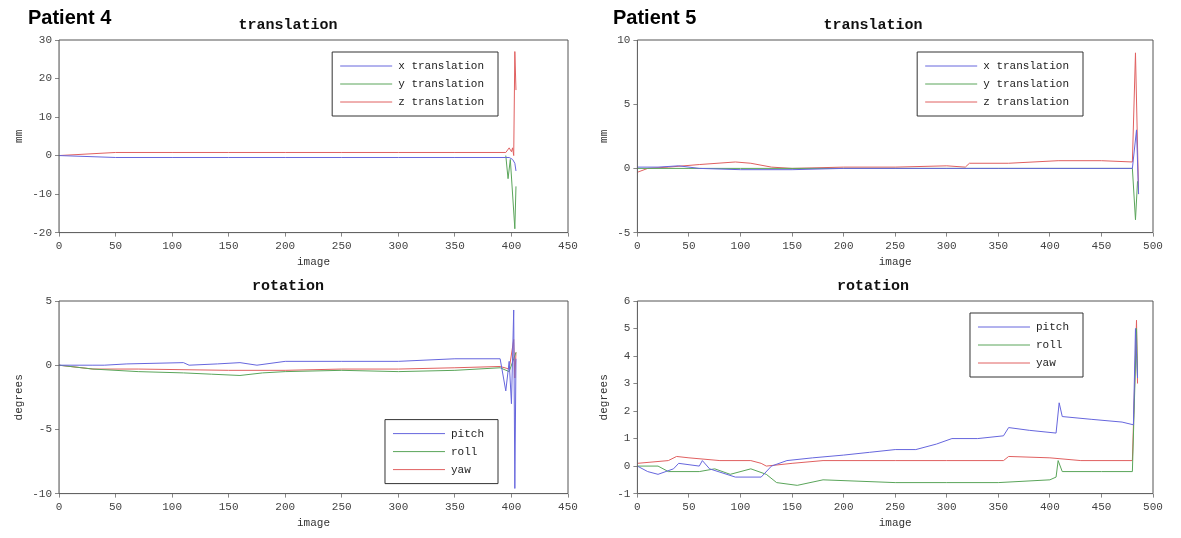 Image resolution: width=1181 pixels, height=538 pixels. Describe the element at coordinates (624, 493) in the screenshot. I see `y-tick-label: -1` at that location.